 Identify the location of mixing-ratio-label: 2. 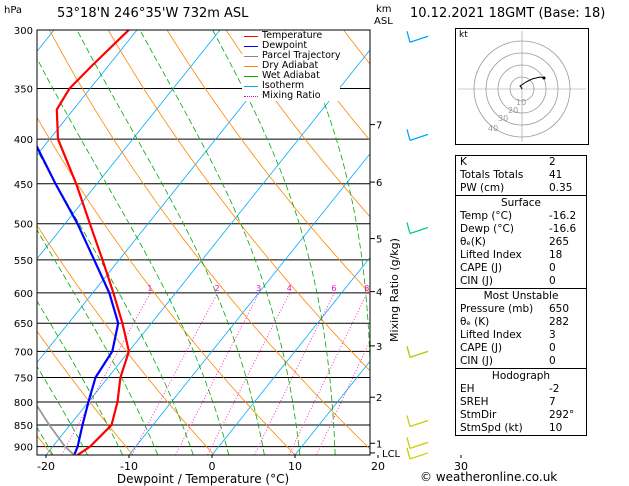
(217, 288).